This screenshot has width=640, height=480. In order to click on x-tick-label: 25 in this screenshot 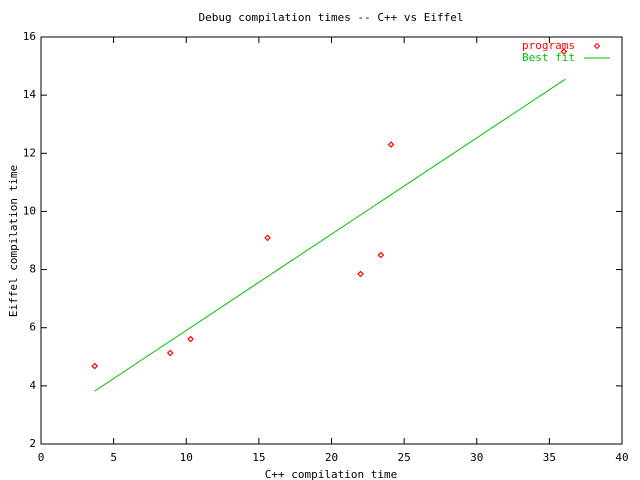, I will do `click(404, 457)`.